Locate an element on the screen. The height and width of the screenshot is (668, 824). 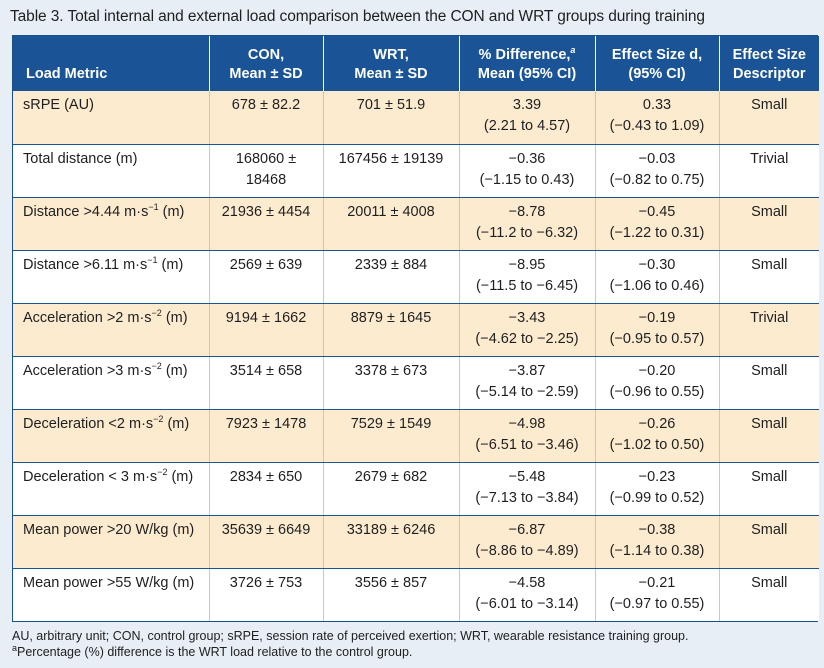
header-es-line2: (95% CI) is located at coordinates (657, 74).